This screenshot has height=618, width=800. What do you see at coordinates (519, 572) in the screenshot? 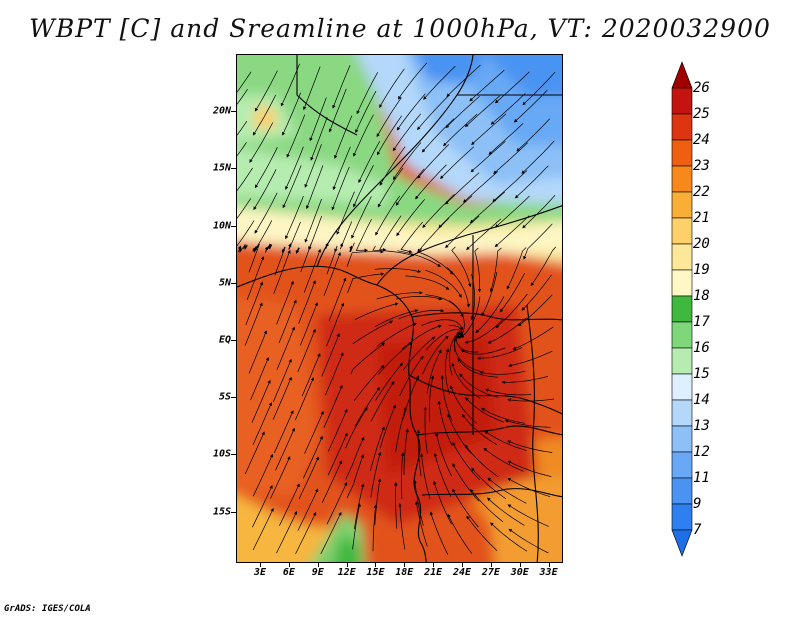
I see `lon-label: 30E` at bounding box center [519, 572].